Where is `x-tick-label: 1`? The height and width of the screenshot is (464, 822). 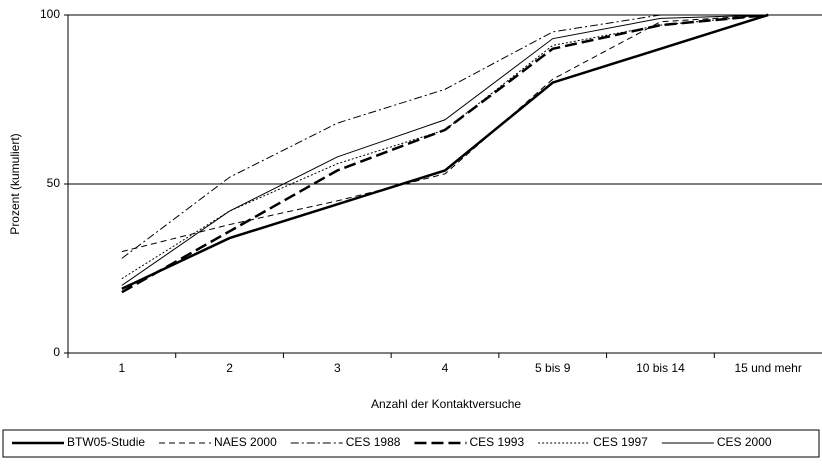 x-tick-label: 1 is located at coordinates (122, 368).